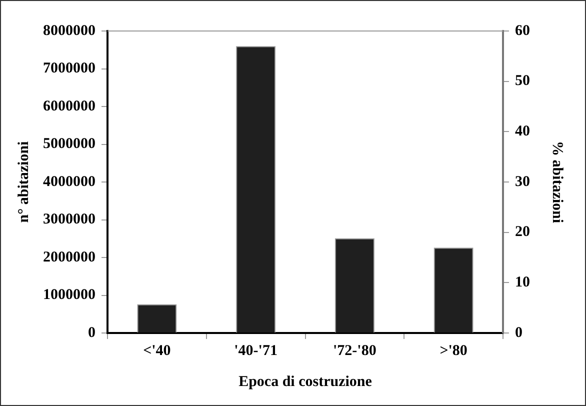 The width and height of the screenshot is (586, 406). I want to click on y-tick-label: 6000000, so click(69, 106).